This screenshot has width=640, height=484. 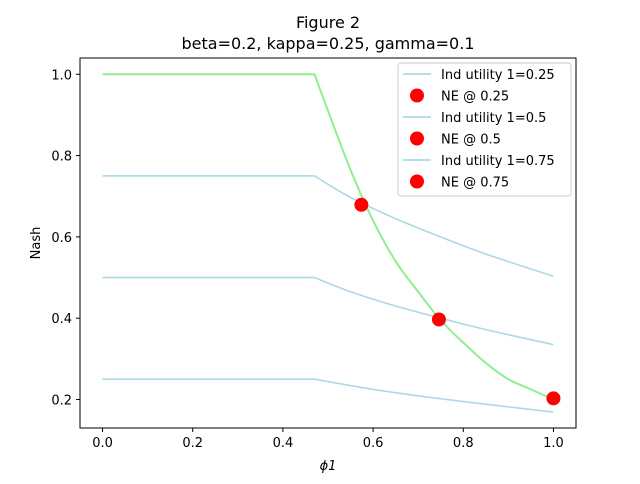 What do you see at coordinates (328, 466) in the screenshot?
I see `x-axis-label: ϕ1` at bounding box center [328, 466].